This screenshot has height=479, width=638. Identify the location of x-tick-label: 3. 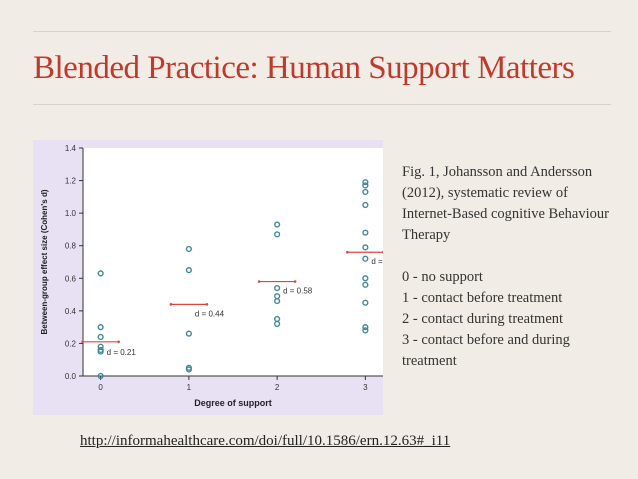
(365, 387).